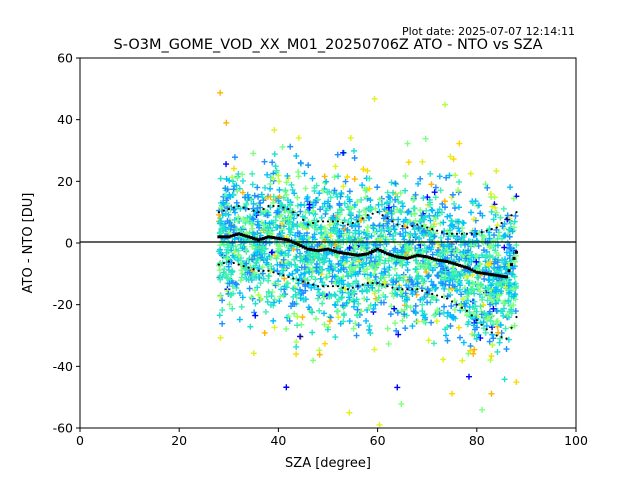 This screenshot has height=480, width=640. Describe the element at coordinates (65, 119) in the screenshot. I see `y-tick-label: 40` at that location.